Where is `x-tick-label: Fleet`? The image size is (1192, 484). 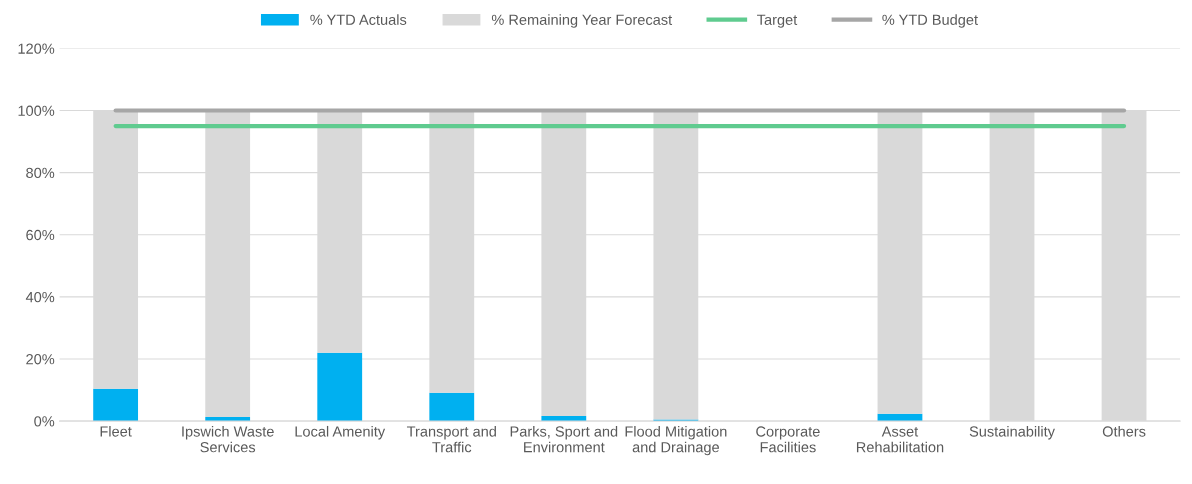 x-tick-label: Fleet is located at coordinates (116, 431).